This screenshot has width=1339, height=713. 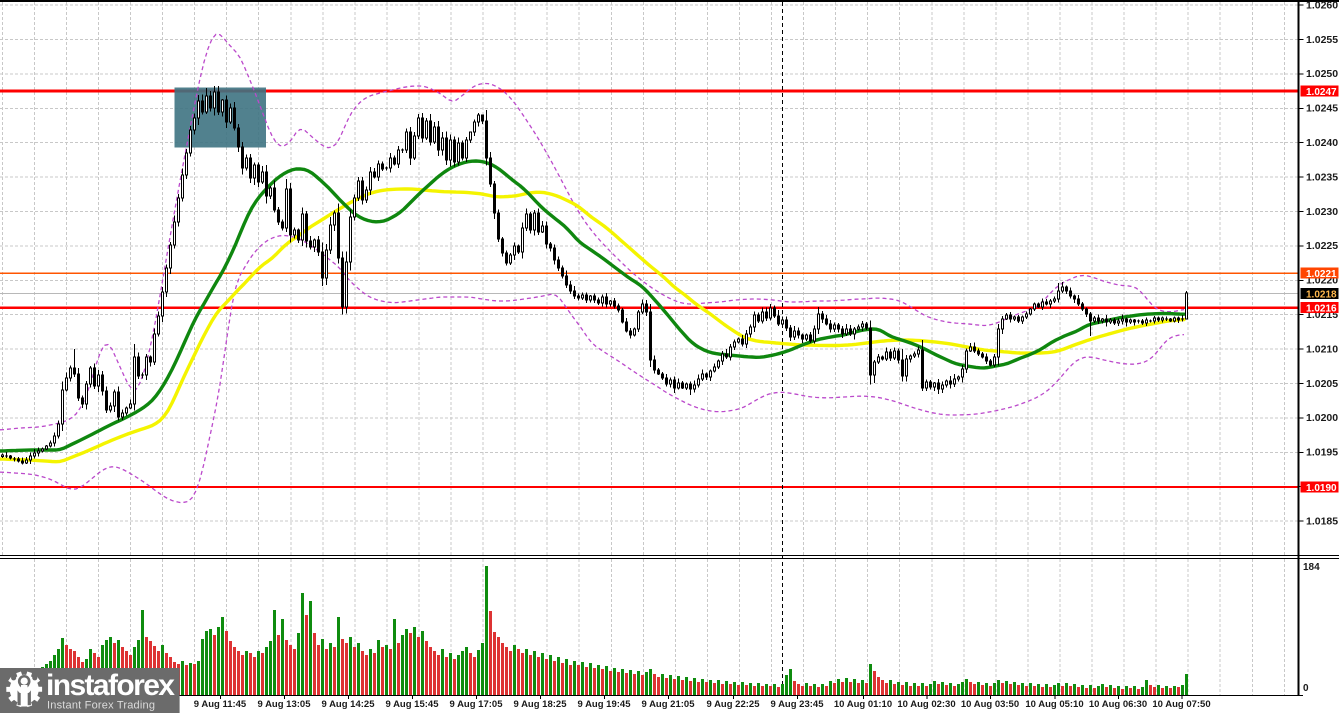 What do you see at coordinates (1322, 384) in the screenshot?
I see `svg-text: 1.0205` at bounding box center [1322, 384].